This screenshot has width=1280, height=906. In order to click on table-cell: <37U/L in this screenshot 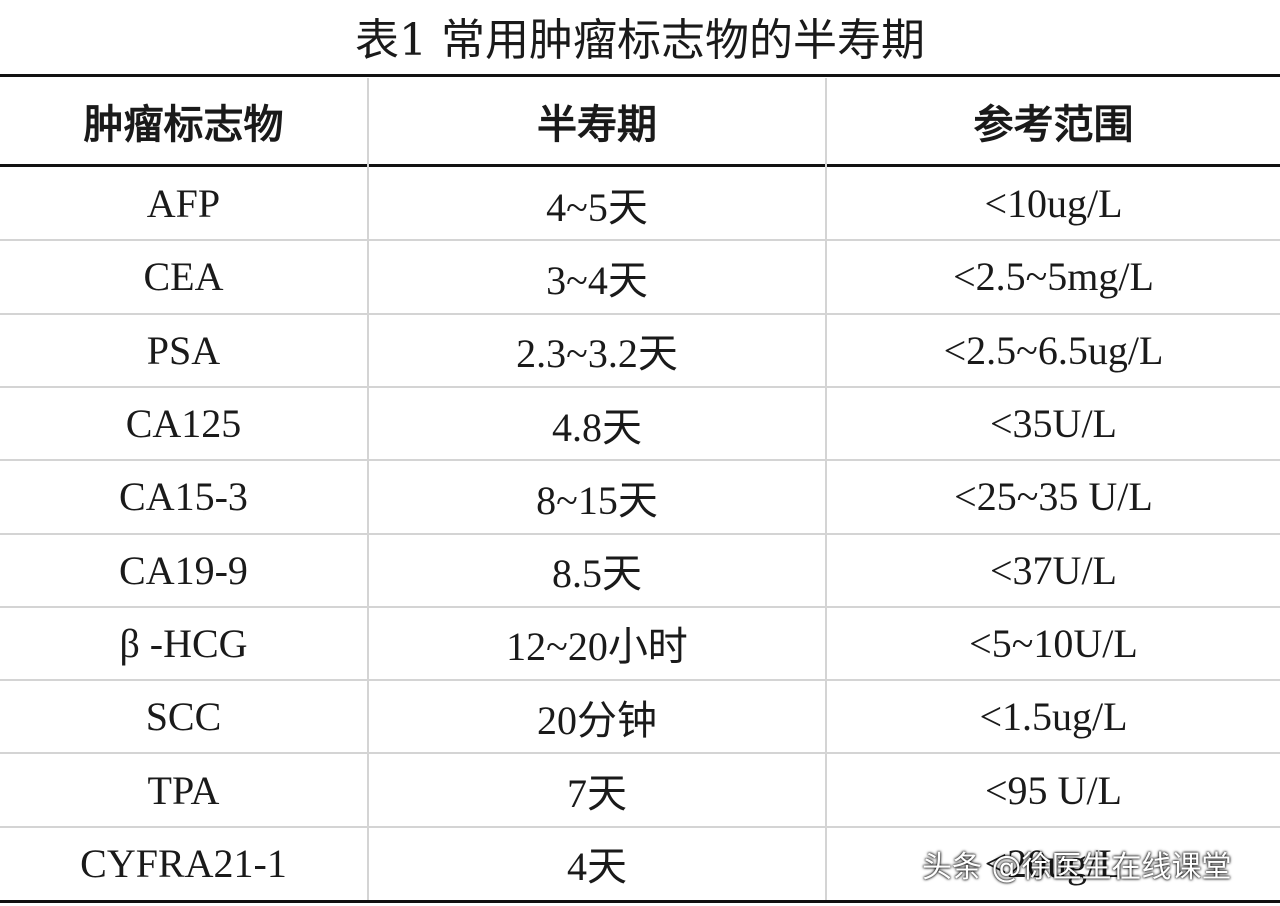, I will do `click(1053, 570)`.